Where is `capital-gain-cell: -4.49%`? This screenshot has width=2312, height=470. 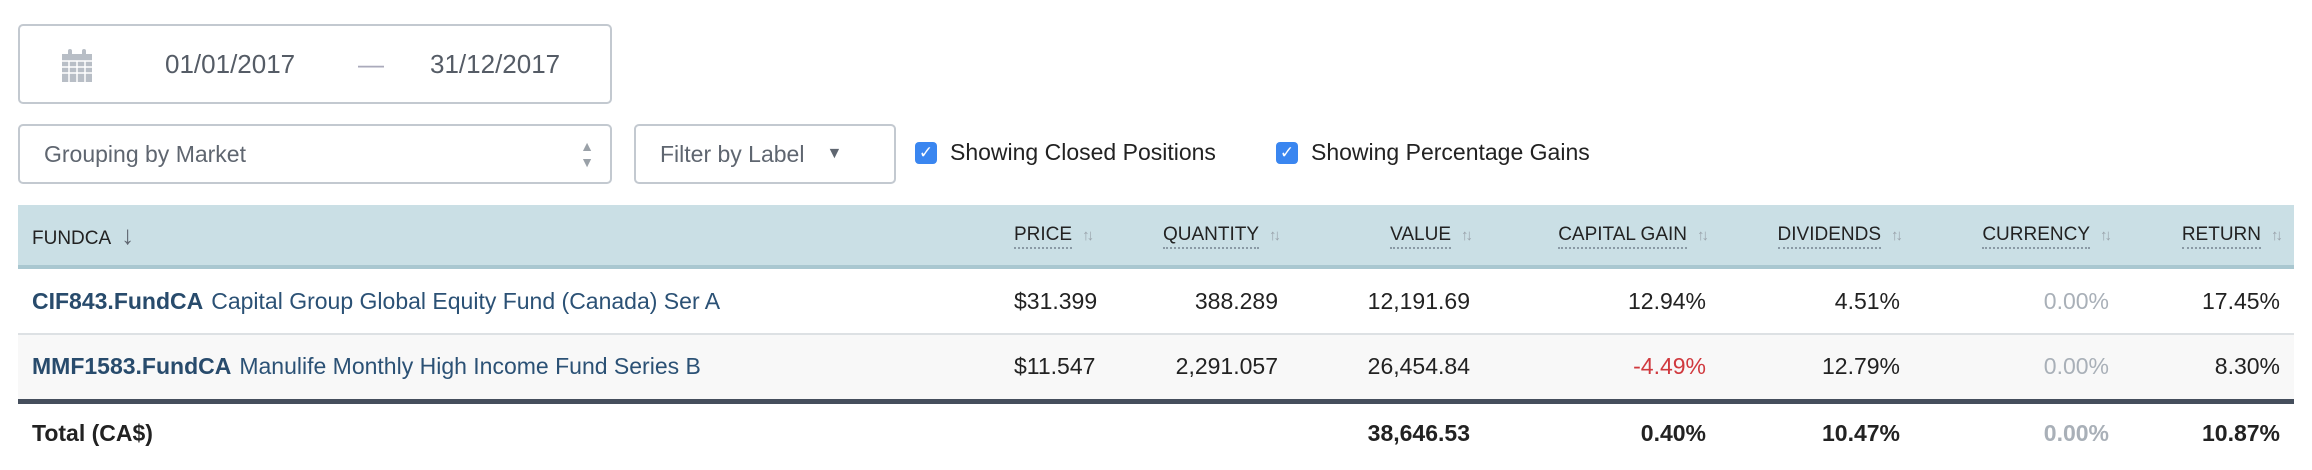
capital-gain-cell: -4.49% is located at coordinates (1602, 367).